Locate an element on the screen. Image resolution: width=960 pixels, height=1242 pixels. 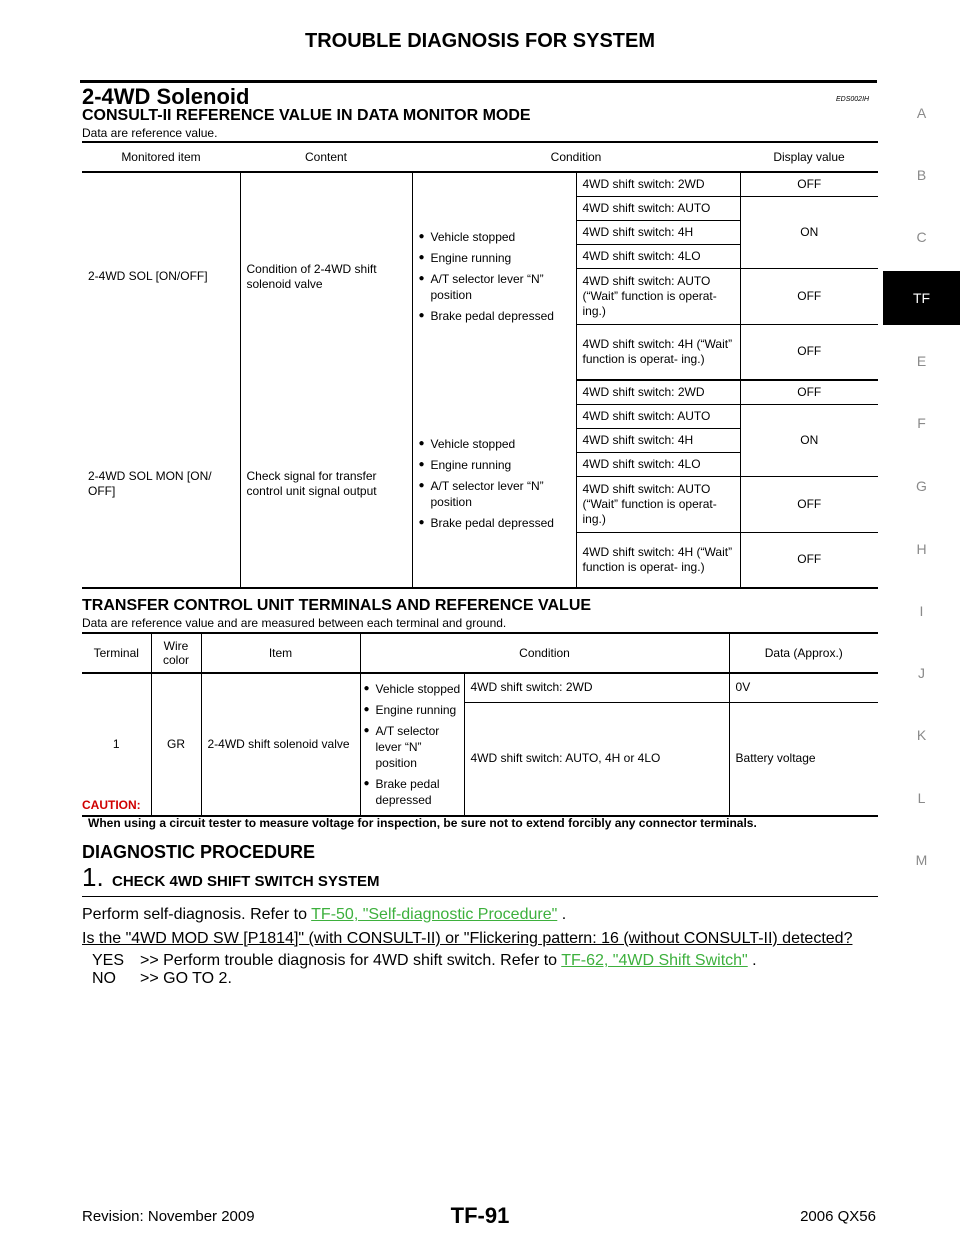
section-tab-m: M is located at coordinates (921, 860).